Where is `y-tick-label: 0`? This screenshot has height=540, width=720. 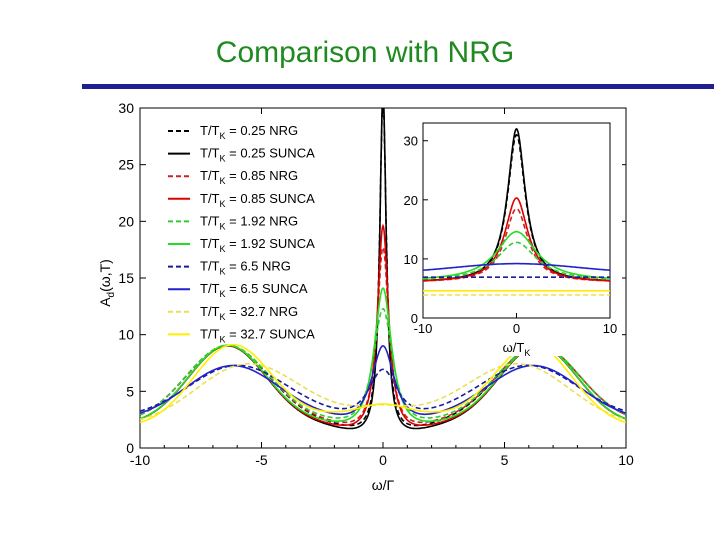 y-tick-label: 0 is located at coordinates (130, 448).